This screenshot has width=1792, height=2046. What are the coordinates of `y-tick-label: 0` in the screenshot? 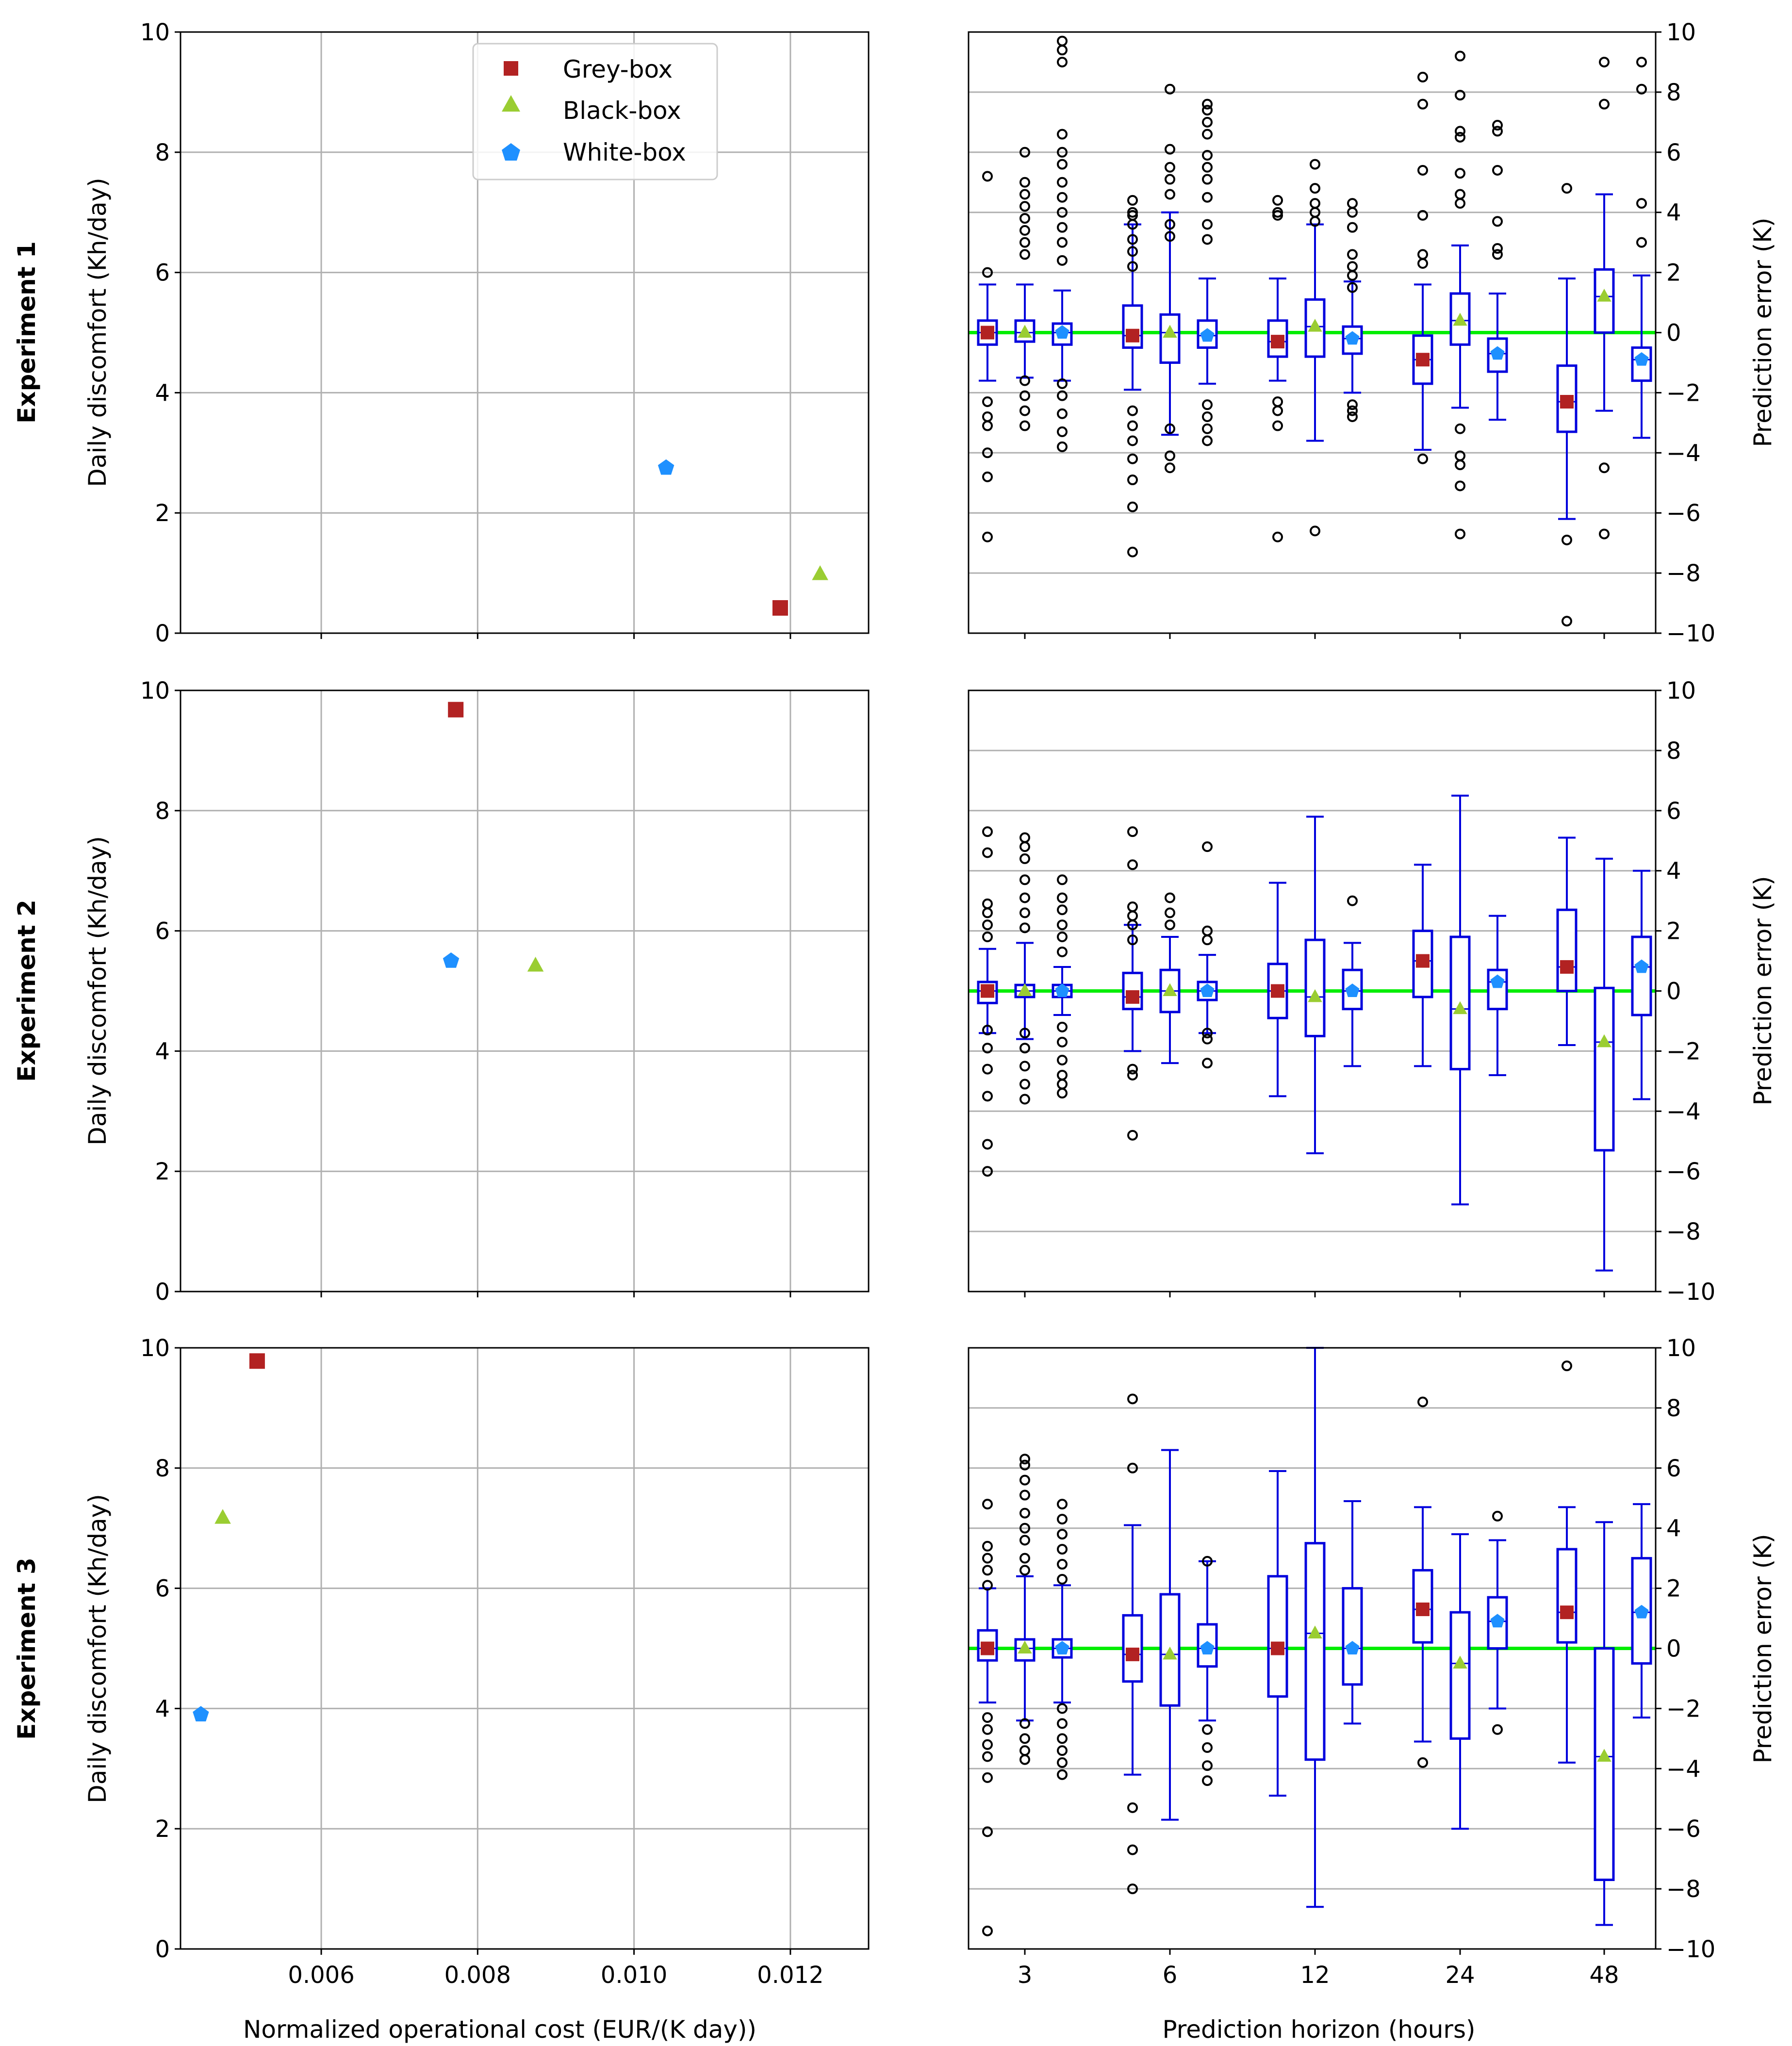 It's located at (1673, 991).